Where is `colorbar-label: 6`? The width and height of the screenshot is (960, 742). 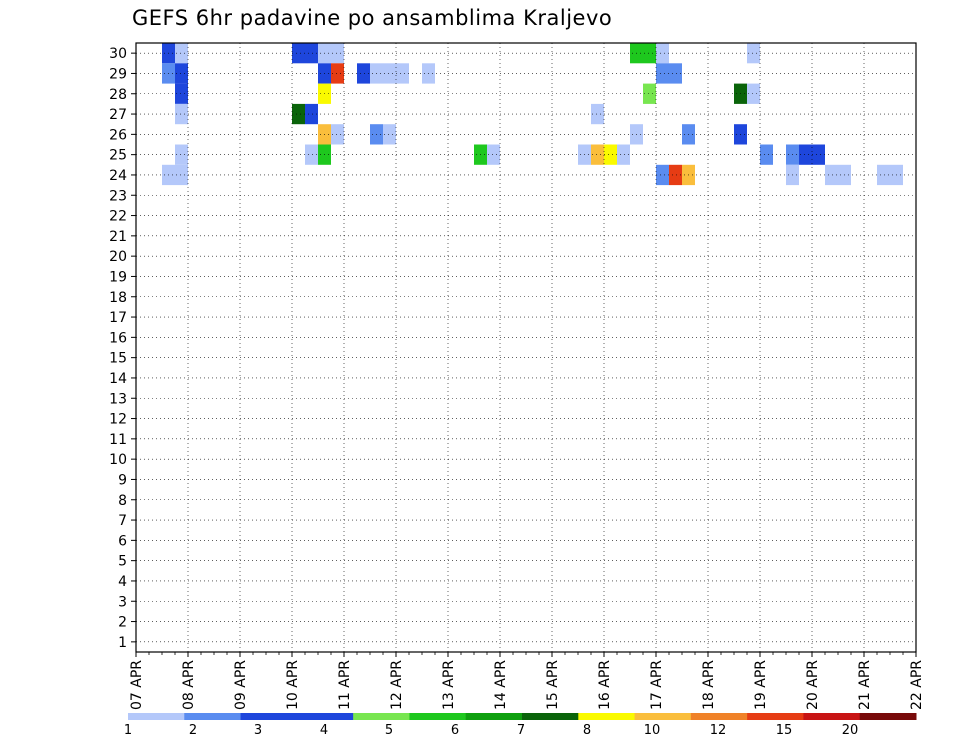
colorbar-label: 6 is located at coordinates (455, 730).